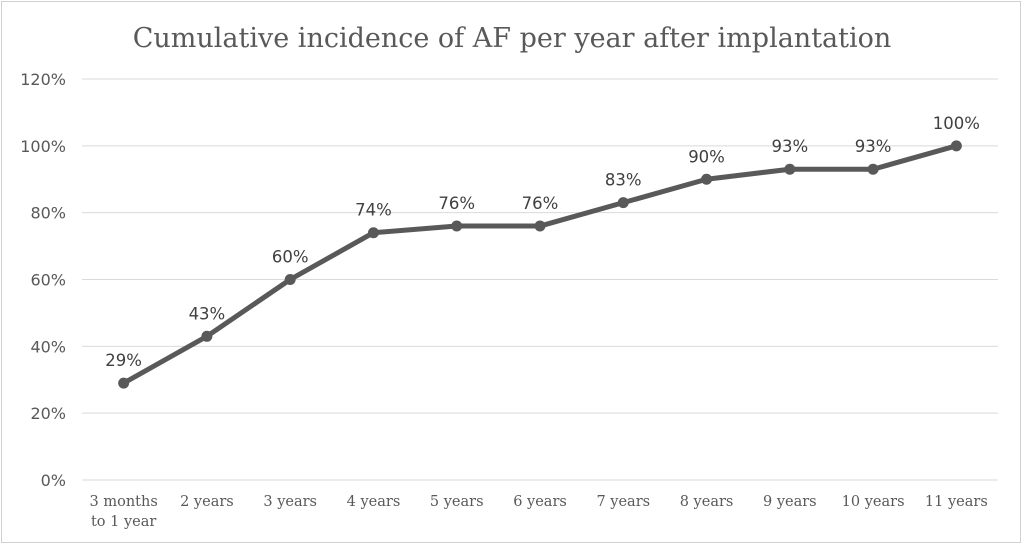 This screenshot has width=1024, height=546. Describe the element at coordinates (48, 213) in the screenshot. I see `y-tick-label: 80%` at that location.